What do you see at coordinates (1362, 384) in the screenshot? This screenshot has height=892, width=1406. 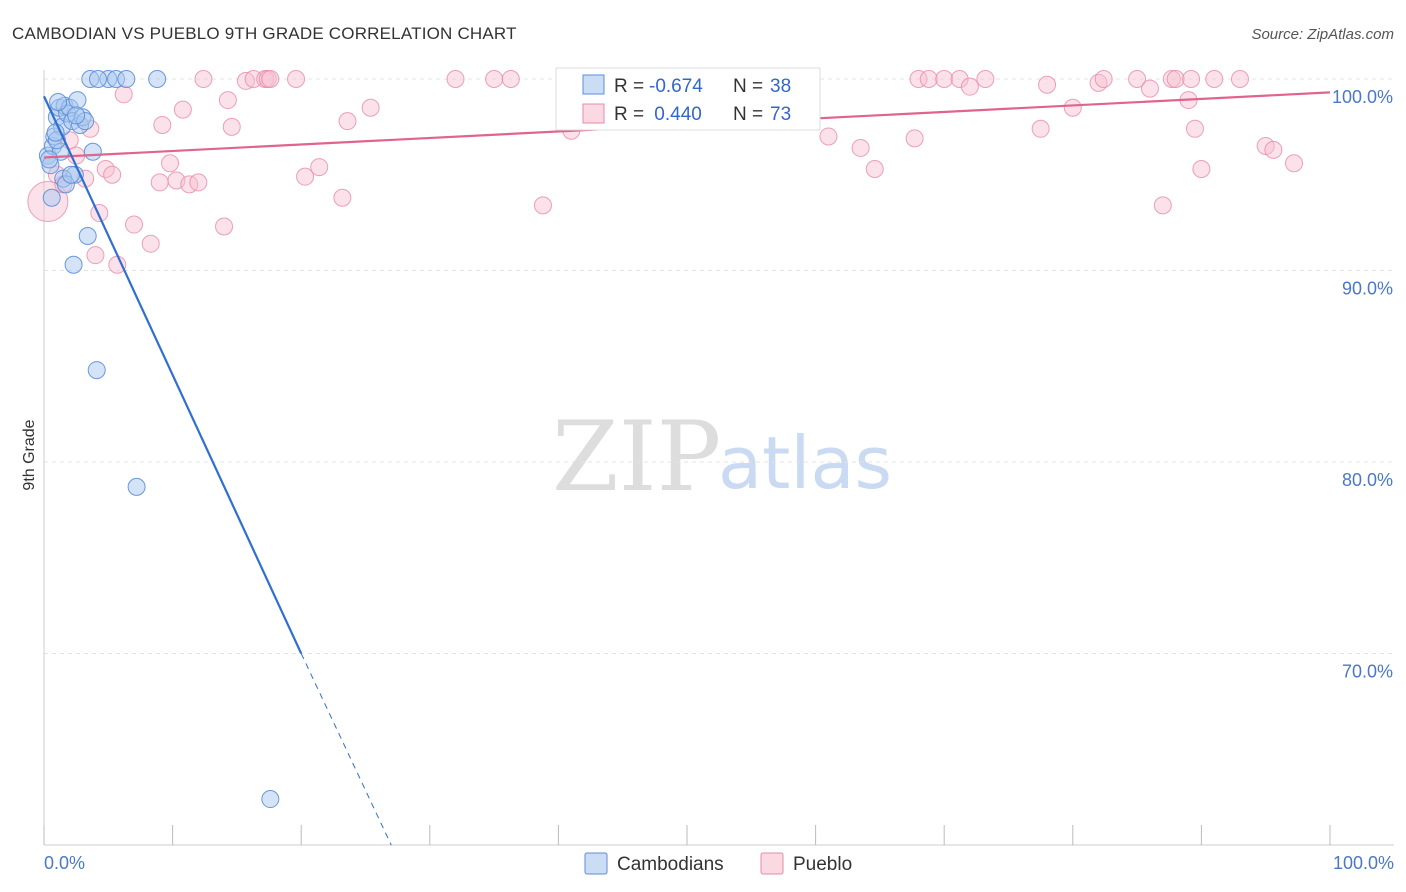 I see `y-axis-tick-labels: 100.0% 90.0% 80.0% 70.0%` at bounding box center [1362, 384].